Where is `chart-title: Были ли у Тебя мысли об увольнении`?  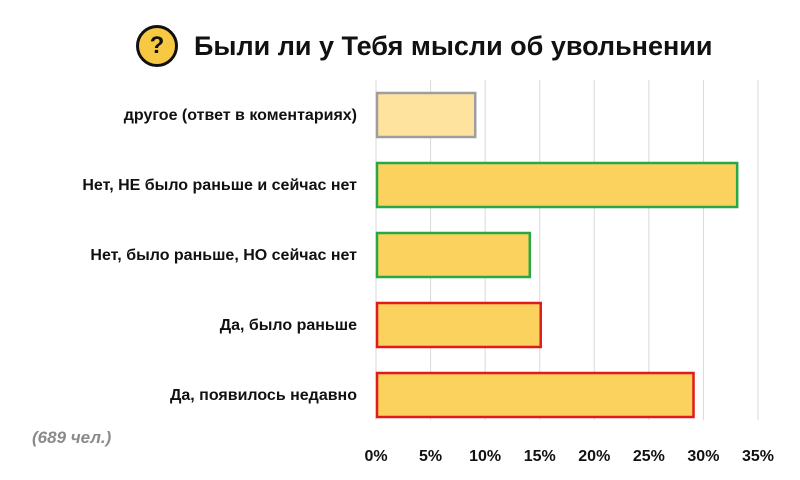
chart-title: Были ли у Тебя мысли об увольнении is located at coordinates (453, 45).